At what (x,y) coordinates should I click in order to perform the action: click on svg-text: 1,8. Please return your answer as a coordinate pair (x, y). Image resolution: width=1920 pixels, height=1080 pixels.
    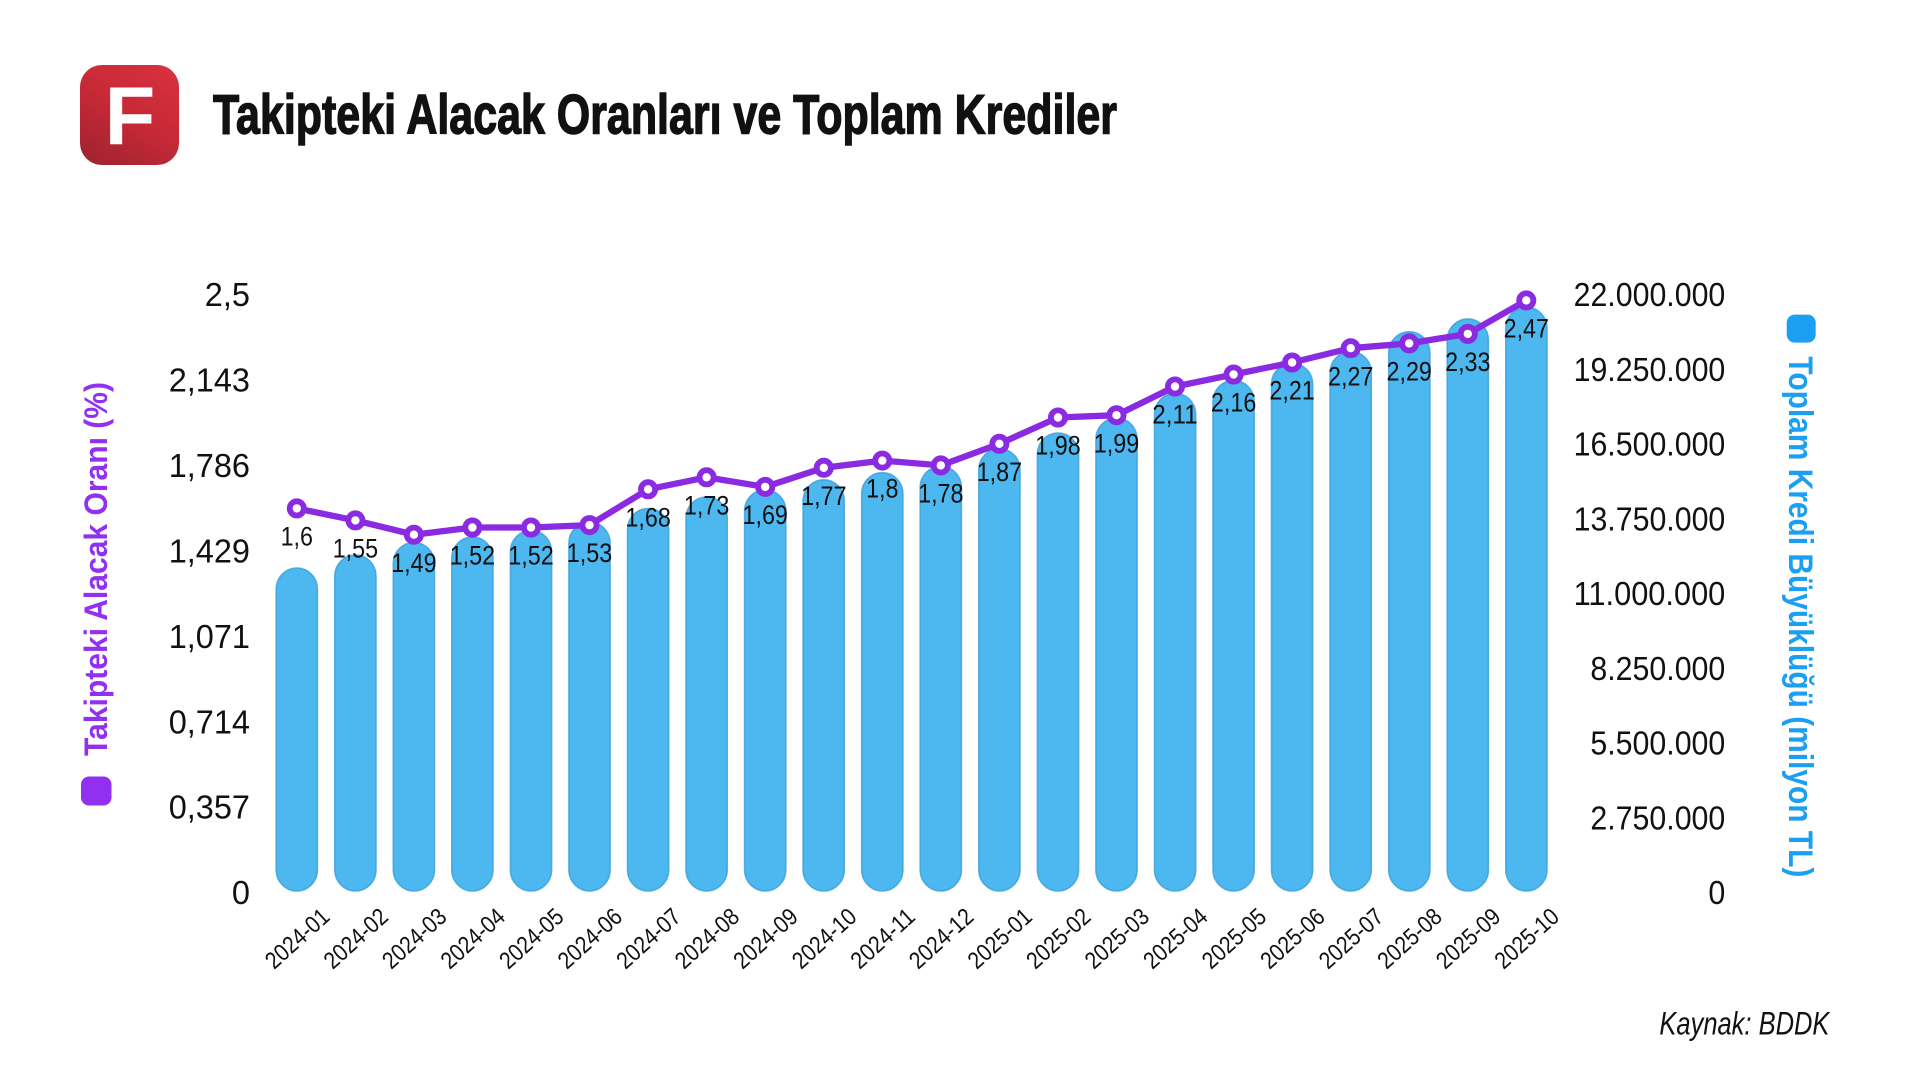
    Looking at the image, I should click on (882, 489).